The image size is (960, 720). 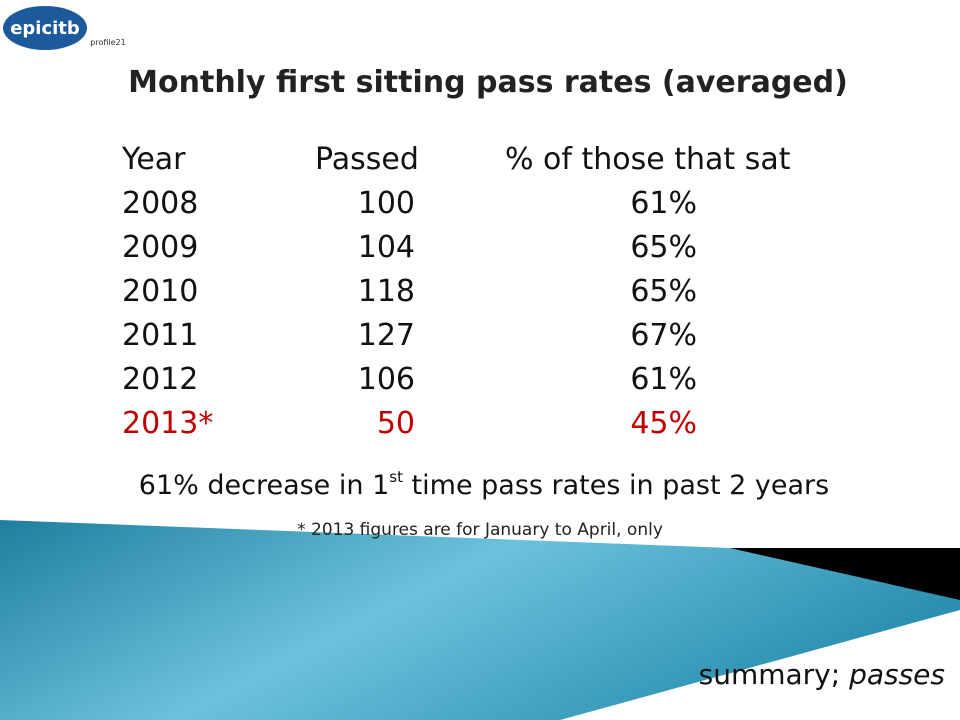 What do you see at coordinates (167, 423) in the screenshot?
I see `table-cell: 2013*` at bounding box center [167, 423].